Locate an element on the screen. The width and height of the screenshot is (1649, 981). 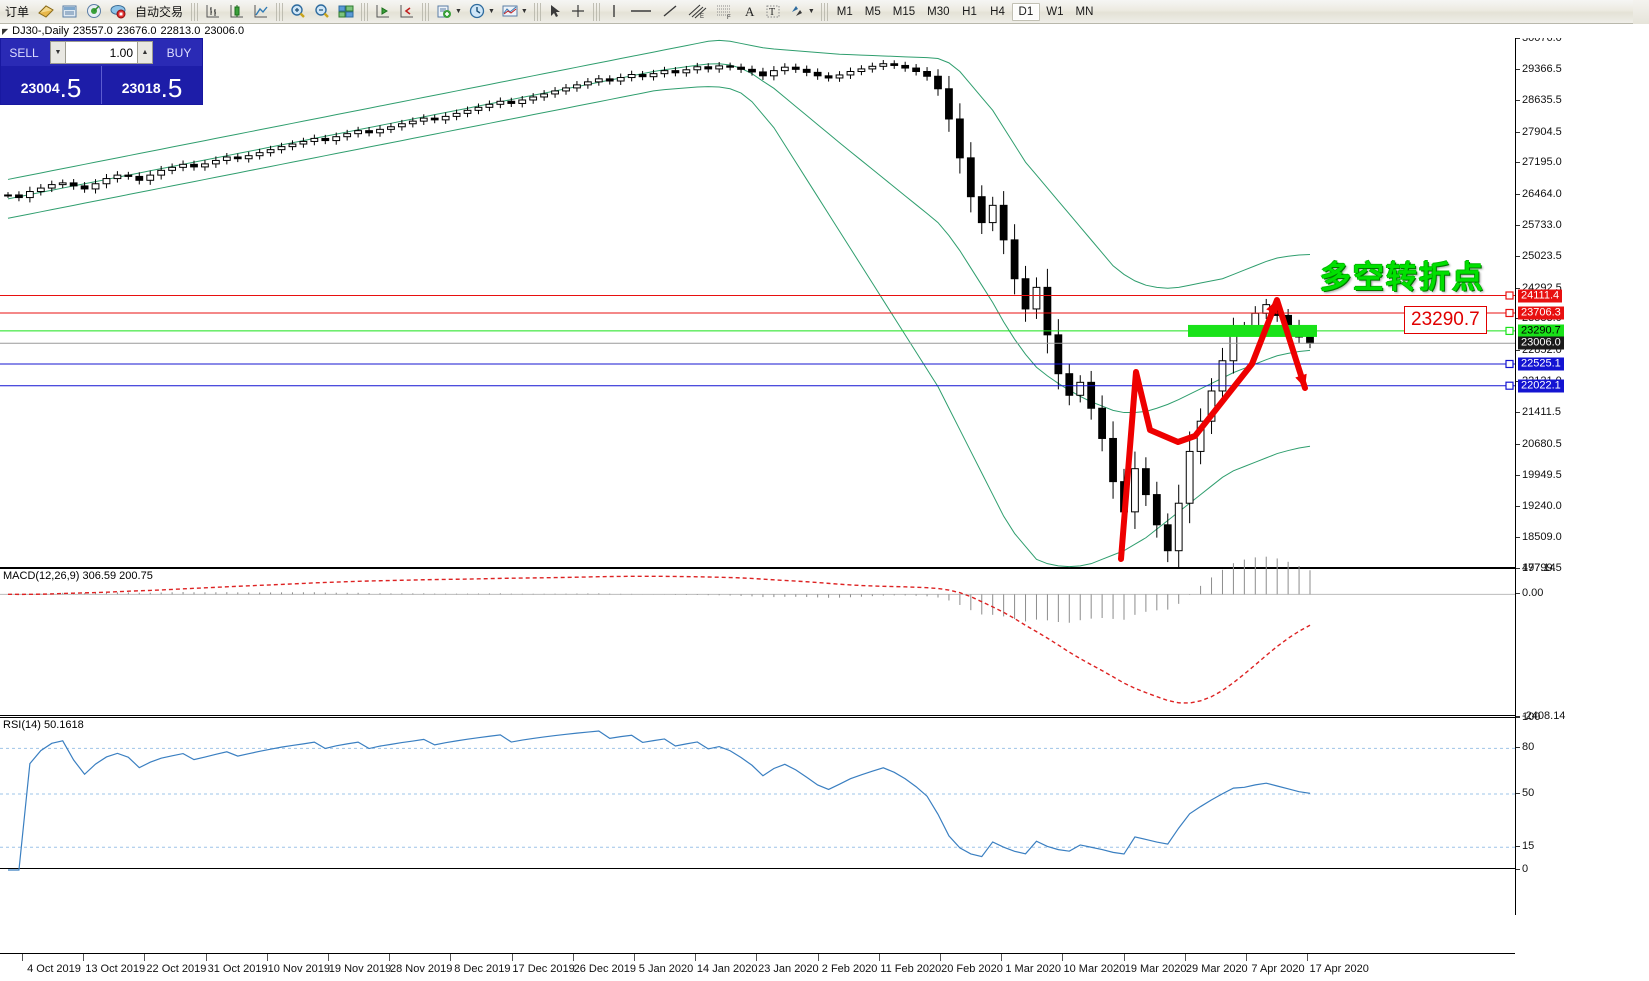
price-tag-blue: 22525.1 is located at coordinates (1541, 364).